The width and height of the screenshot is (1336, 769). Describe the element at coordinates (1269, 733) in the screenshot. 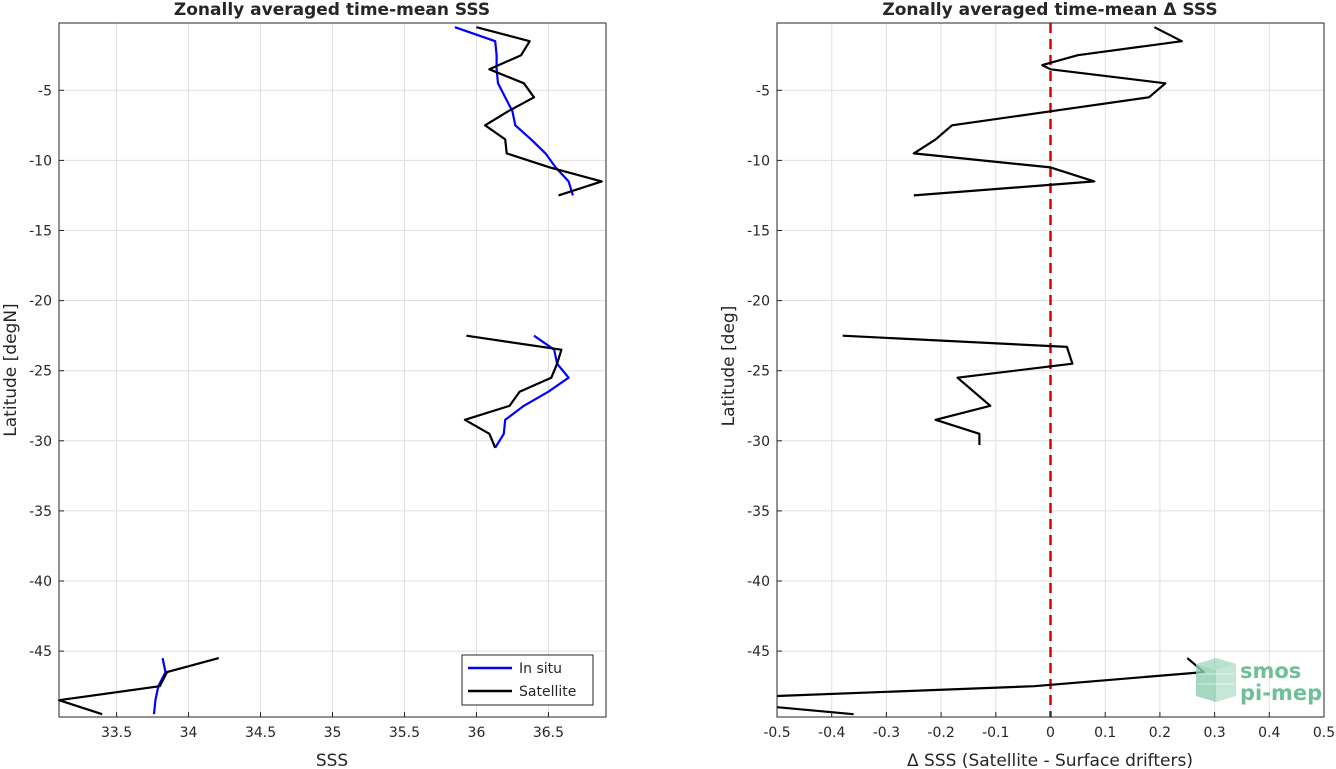

I see `x-tick-label: 0.4` at that location.